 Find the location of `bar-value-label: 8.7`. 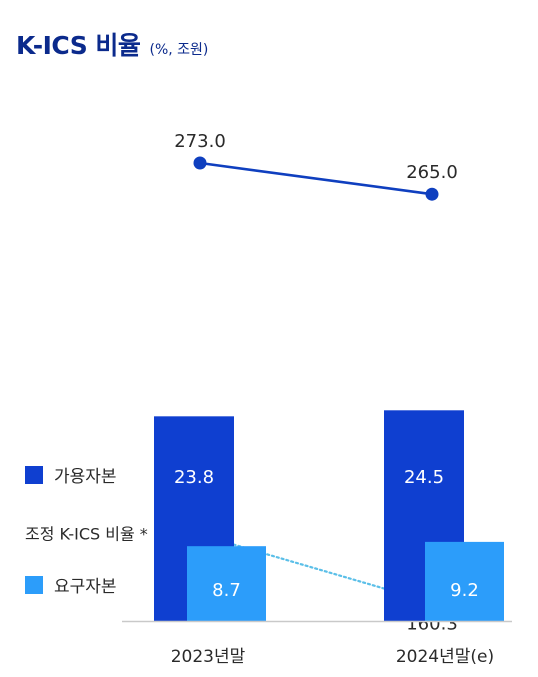

bar-value-label: 8.7 is located at coordinates (226, 590).